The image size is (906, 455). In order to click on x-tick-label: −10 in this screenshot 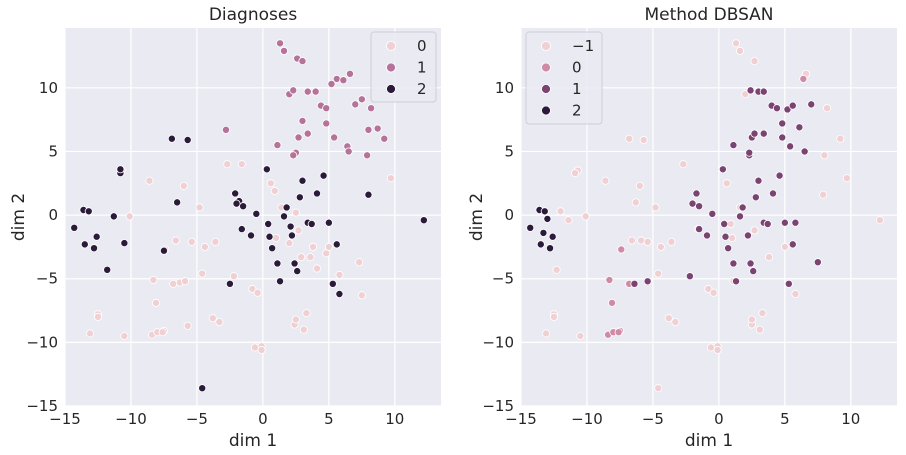, I will do `click(587, 419)`.